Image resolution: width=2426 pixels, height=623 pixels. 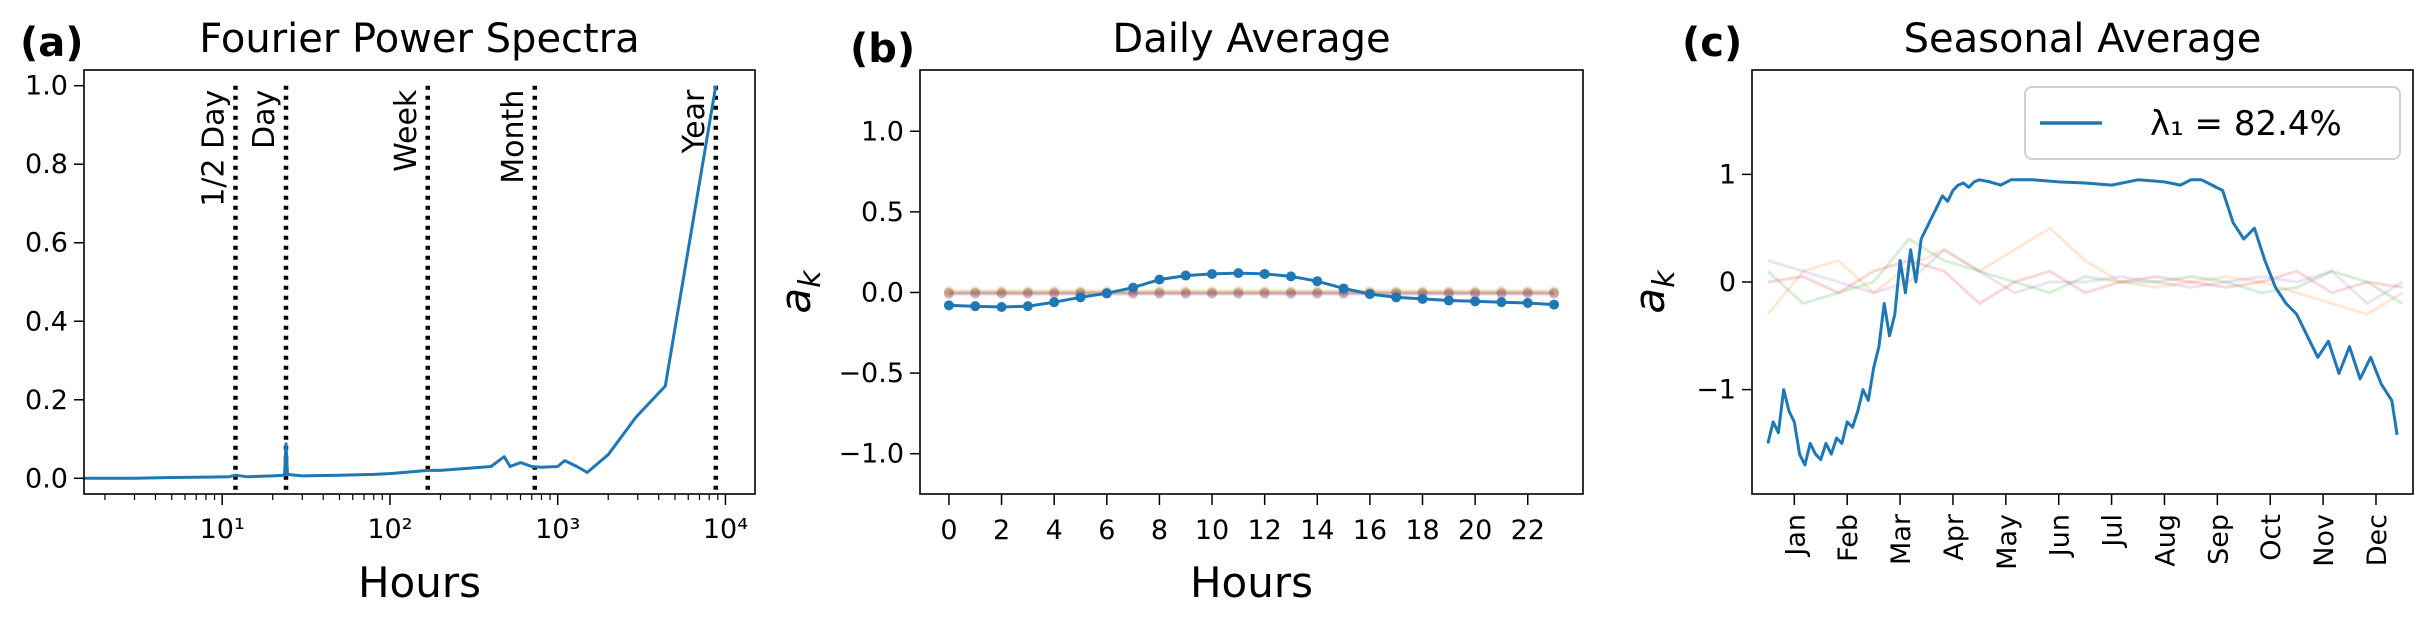 I want to click on y-tick-label: 0, so click(x=1727, y=282).